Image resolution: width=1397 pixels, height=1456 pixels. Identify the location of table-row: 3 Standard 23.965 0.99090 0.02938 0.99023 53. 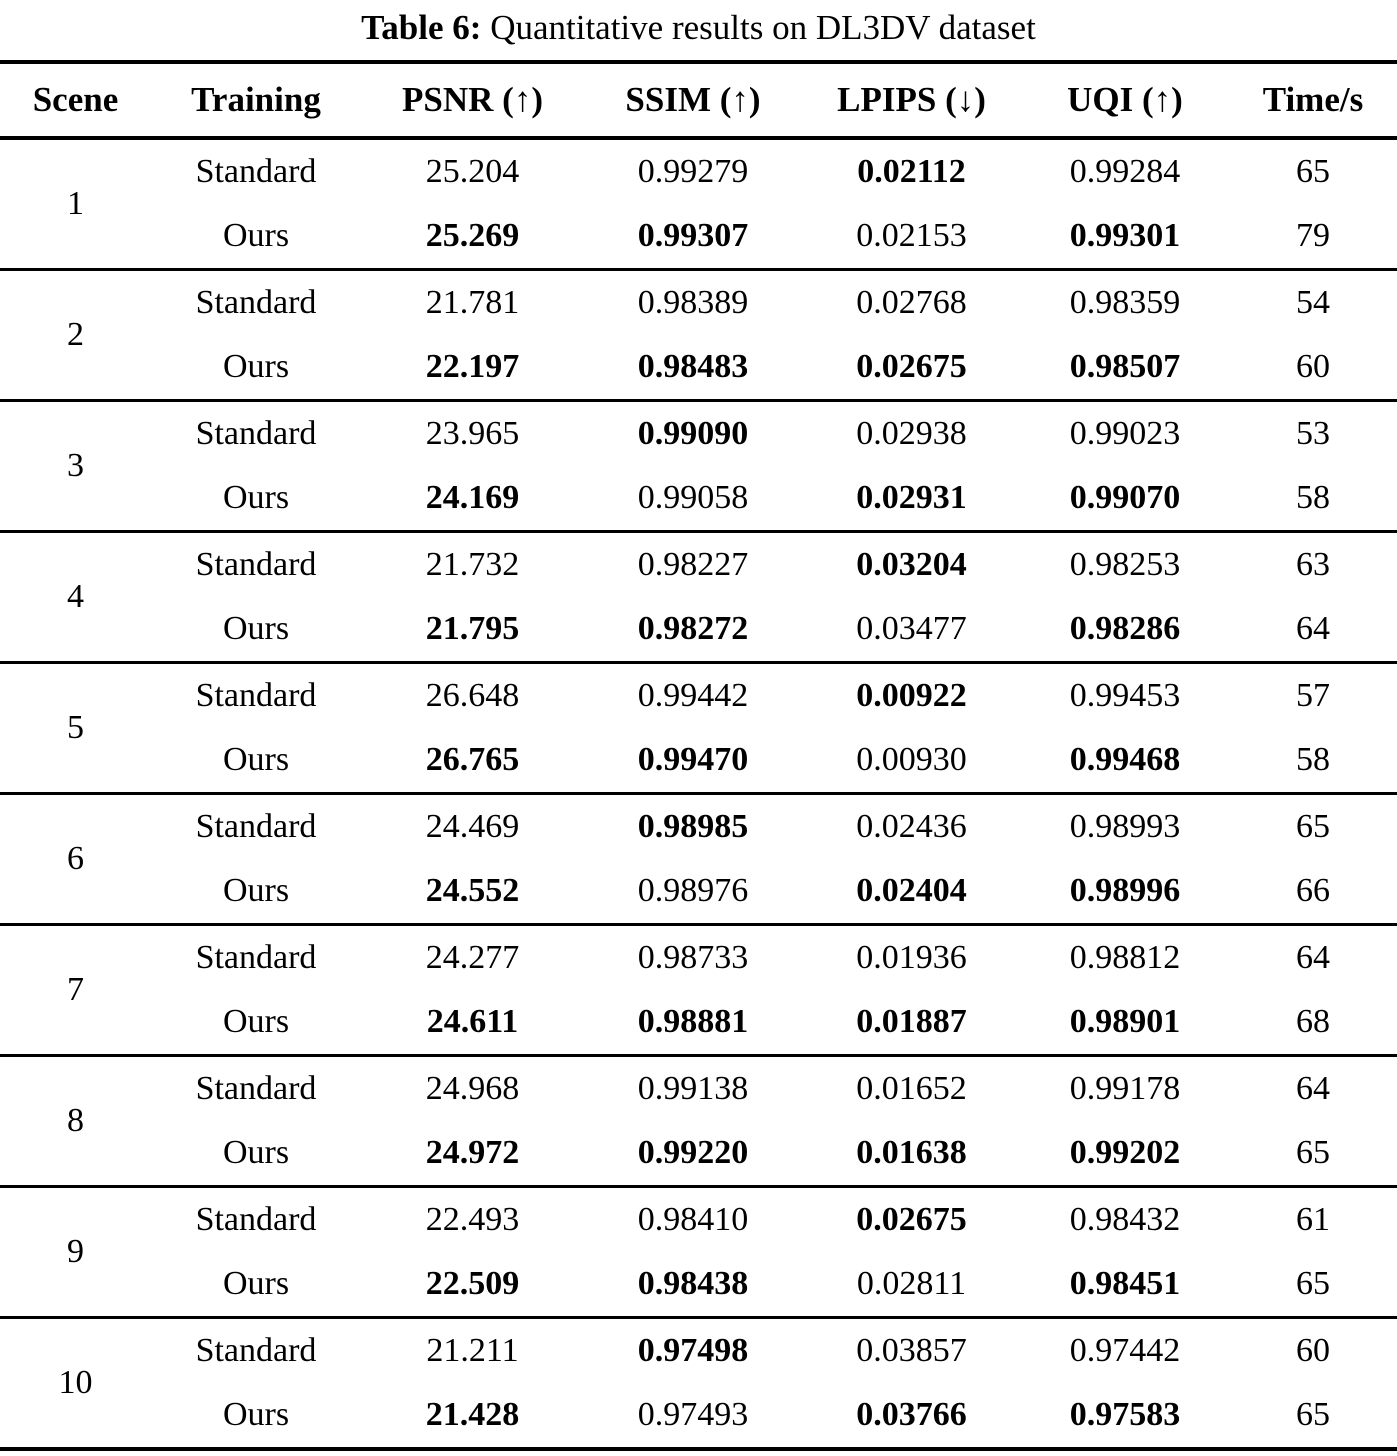
(698, 442).